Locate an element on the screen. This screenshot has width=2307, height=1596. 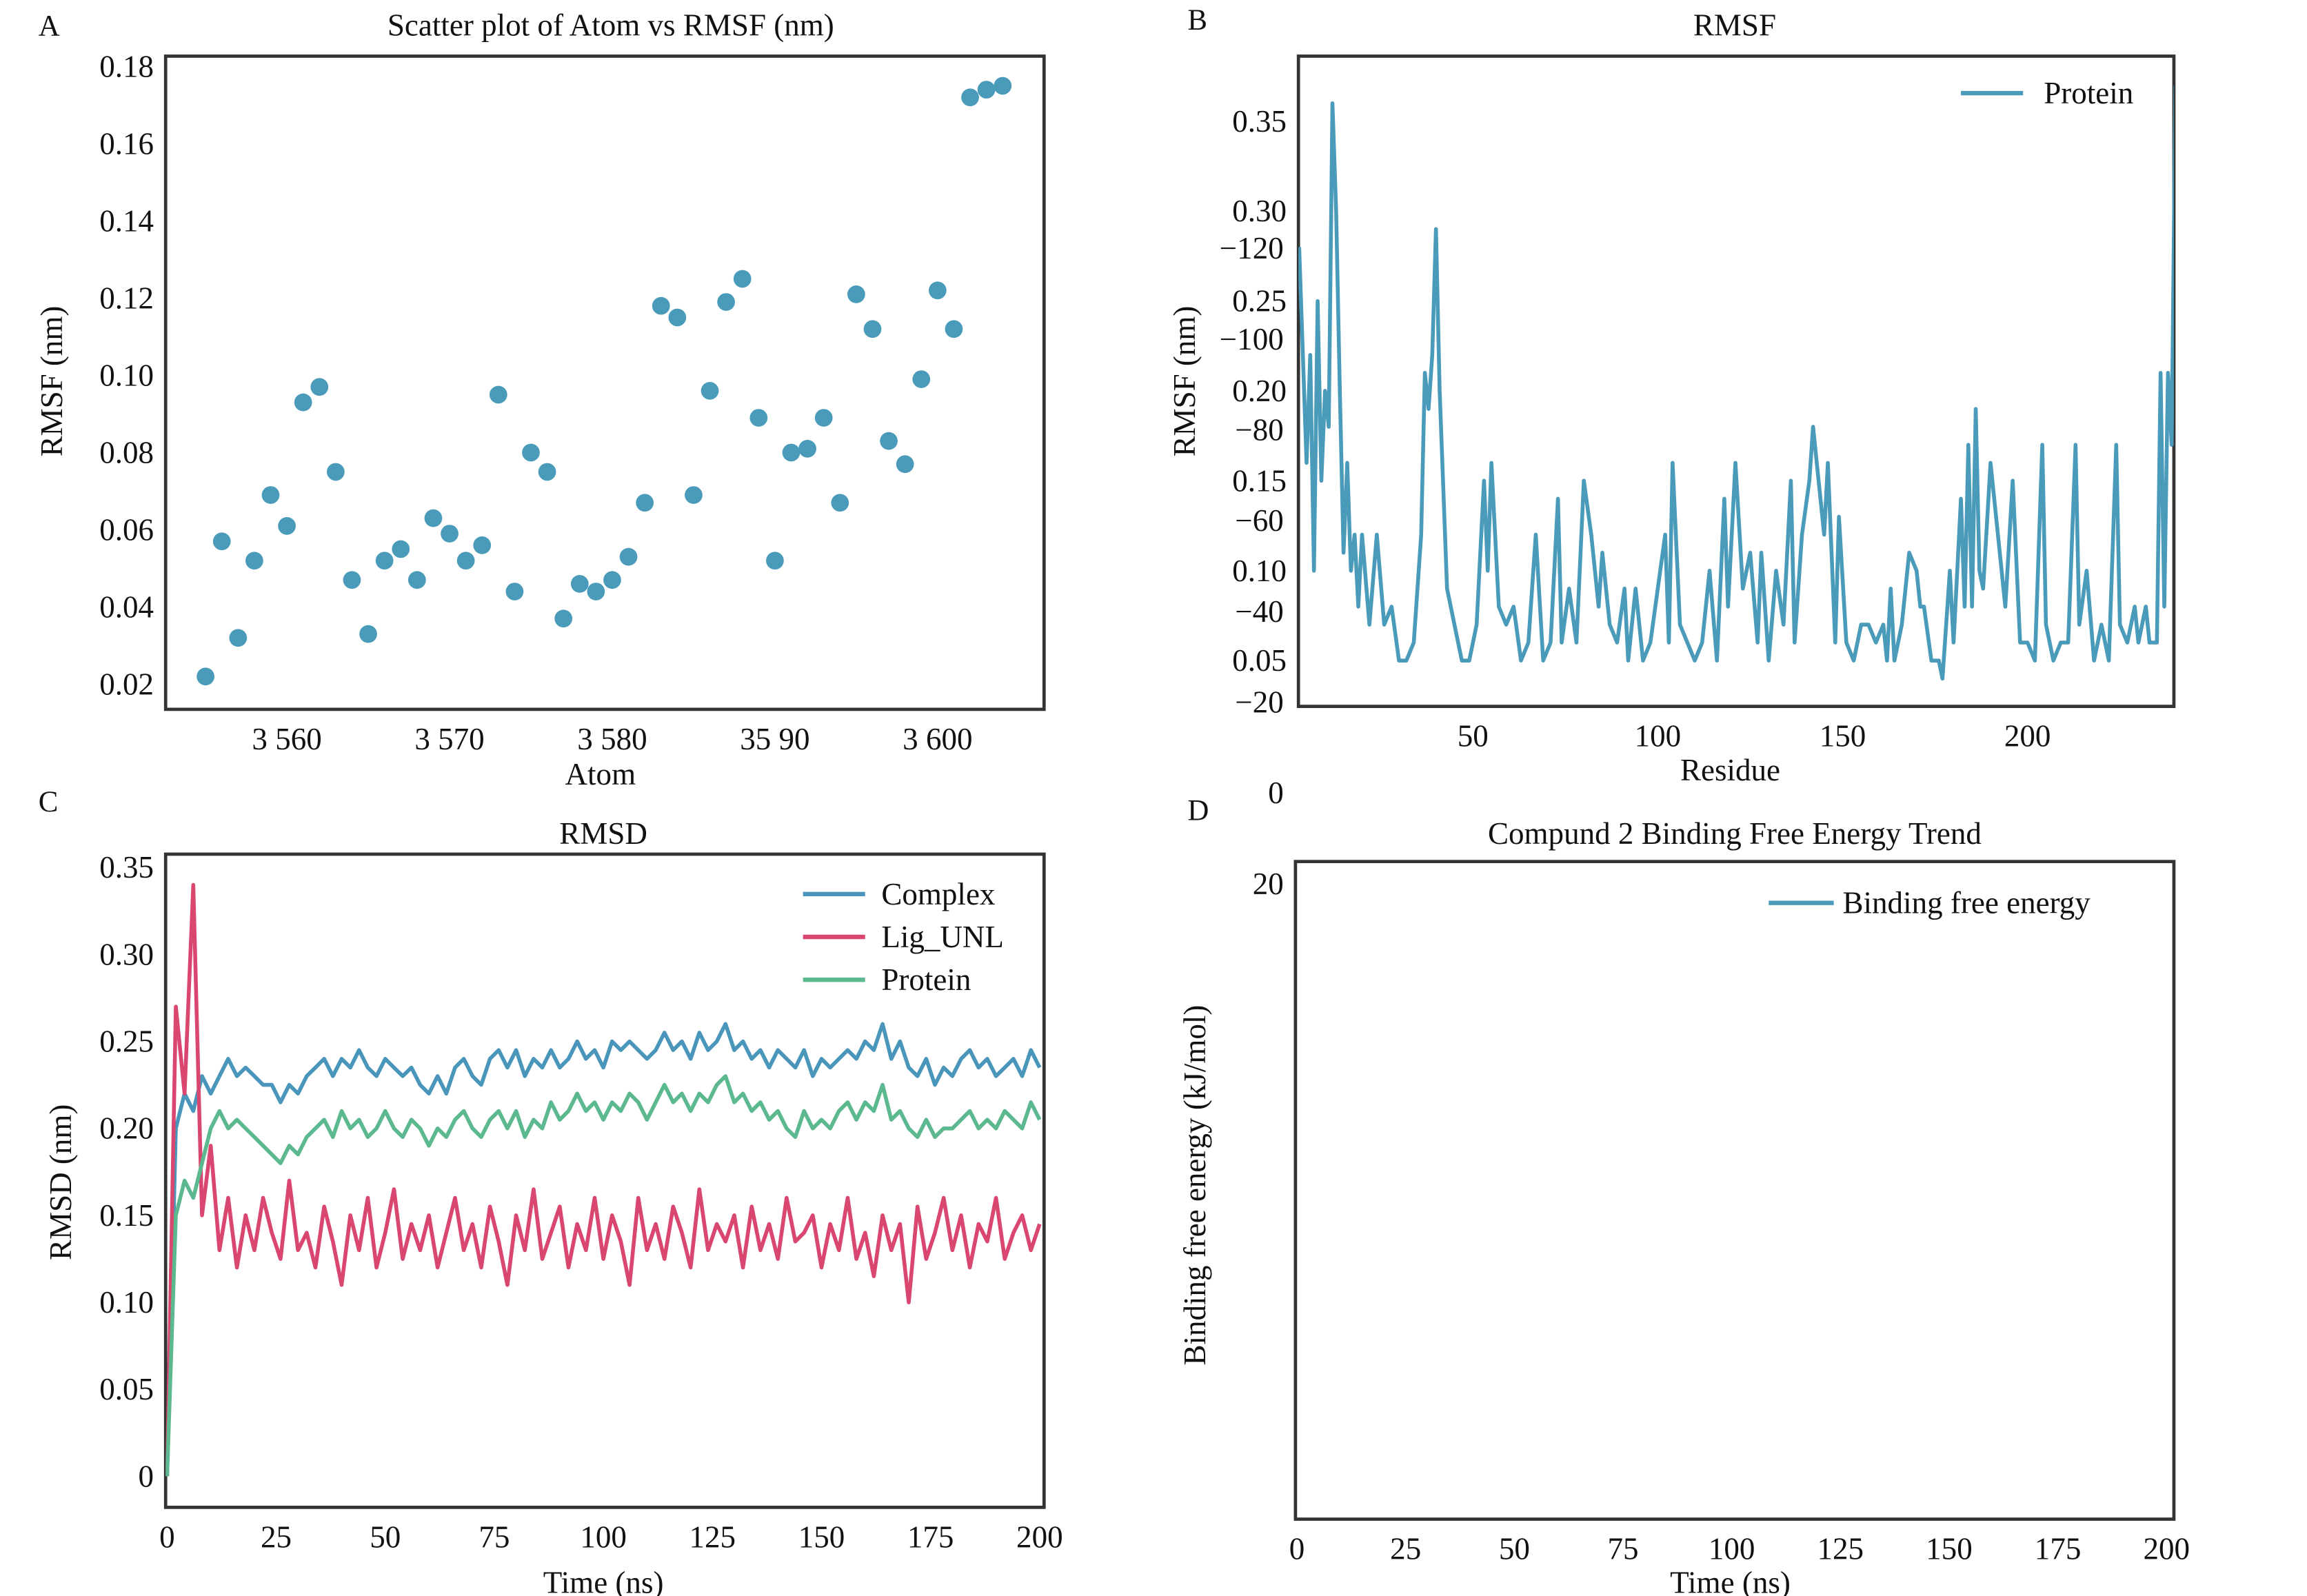
panel-b-legend: Protein is located at coordinates (2047, 93).